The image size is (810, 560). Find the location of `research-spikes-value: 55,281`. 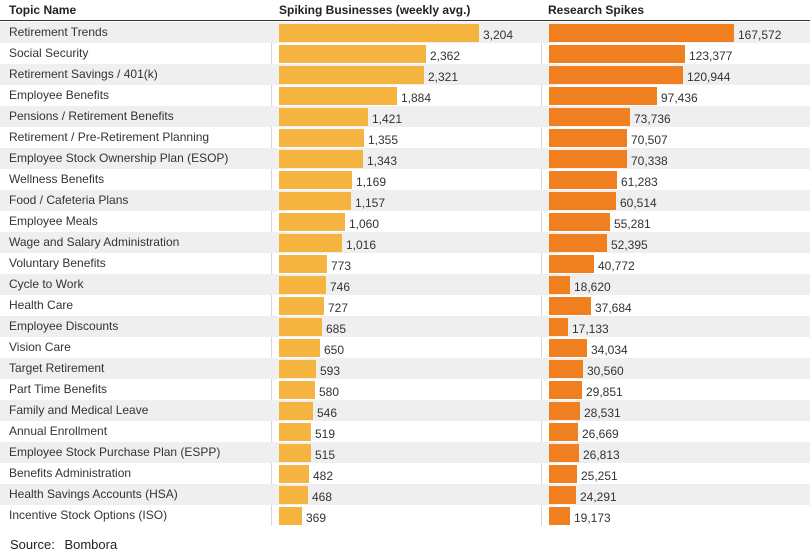

research-spikes-value: 55,281 is located at coordinates (632, 224).